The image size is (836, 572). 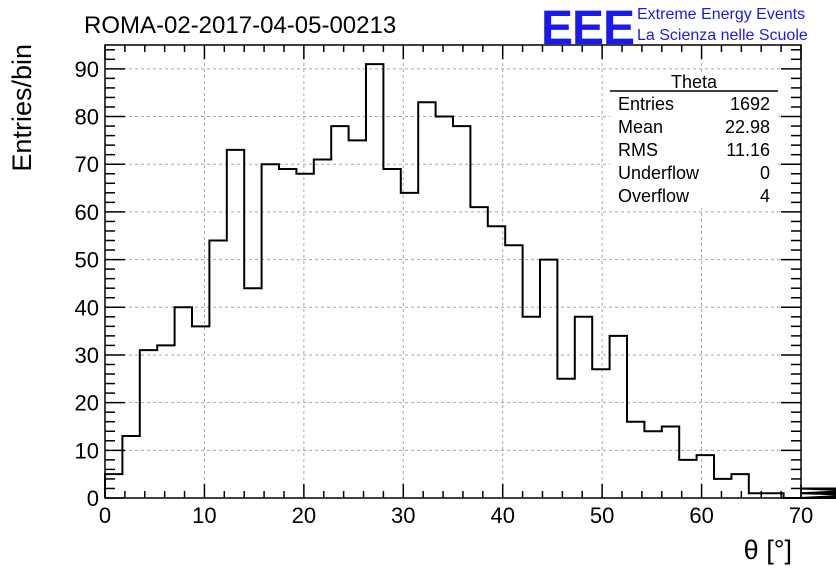 I want to click on stats-value: 11.16, so click(x=748, y=150).